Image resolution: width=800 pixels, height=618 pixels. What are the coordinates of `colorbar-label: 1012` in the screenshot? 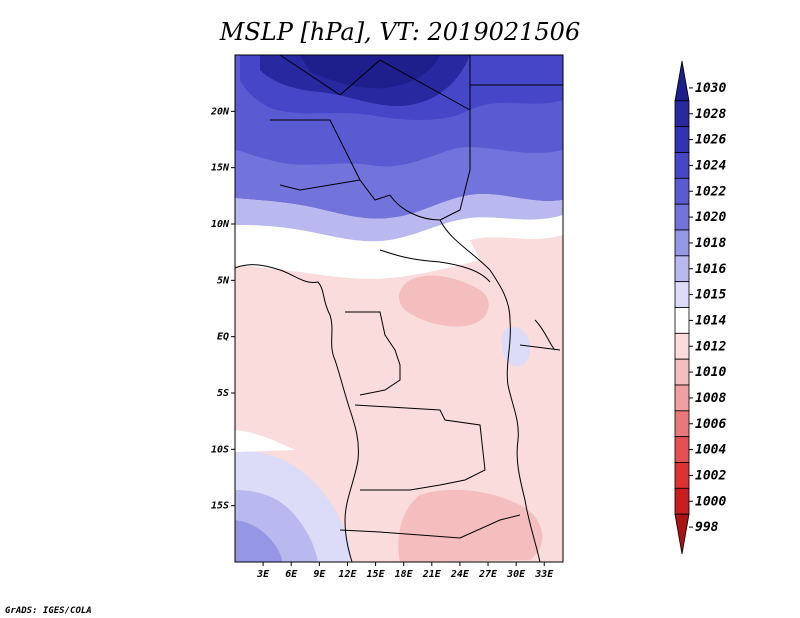 It's located at (710, 346).